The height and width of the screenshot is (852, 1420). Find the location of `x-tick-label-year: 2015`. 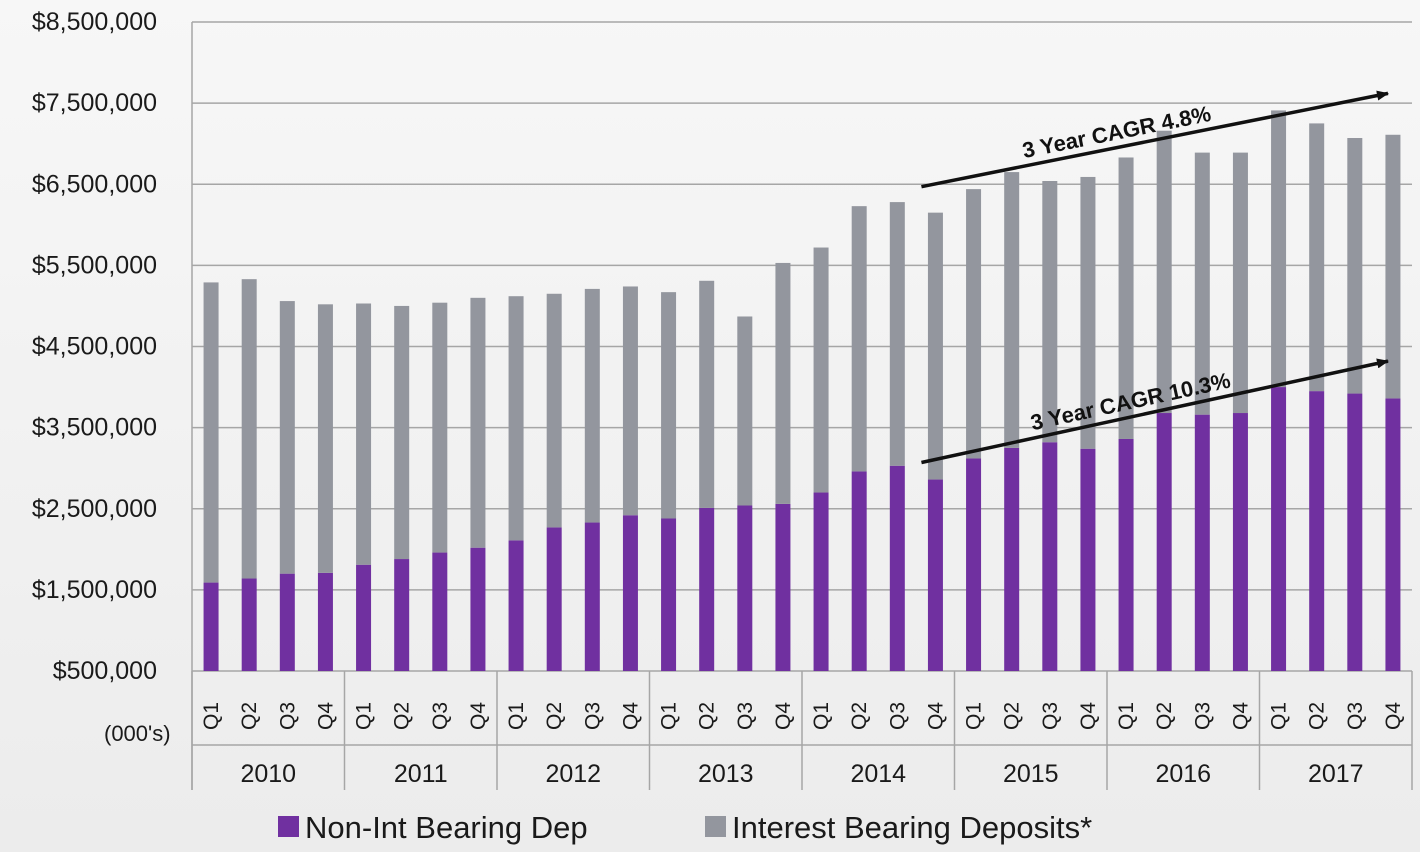

x-tick-label-year: 2015 is located at coordinates (1031, 774).